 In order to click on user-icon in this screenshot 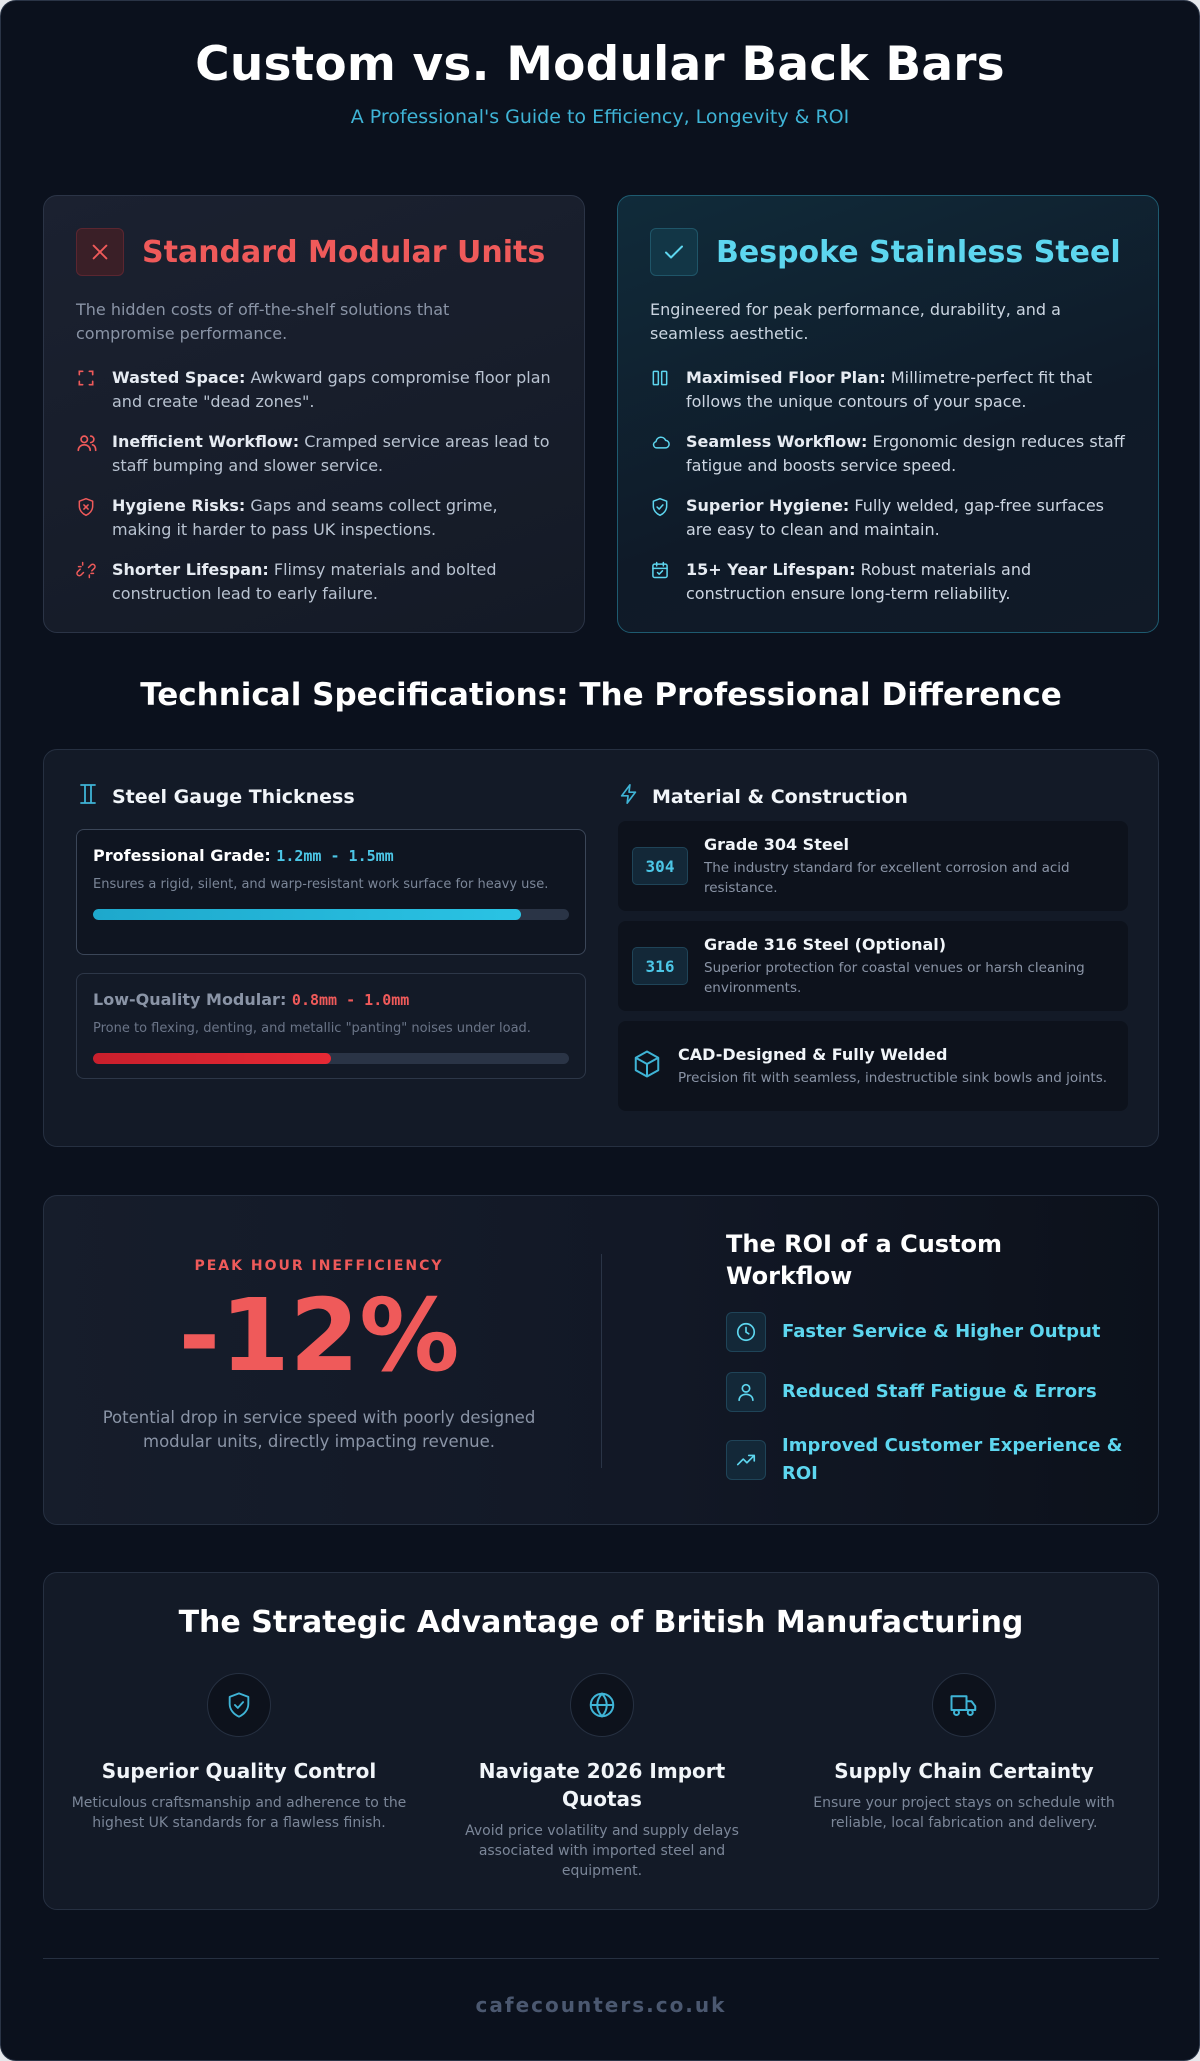, I will do `click(746, 1392)`.